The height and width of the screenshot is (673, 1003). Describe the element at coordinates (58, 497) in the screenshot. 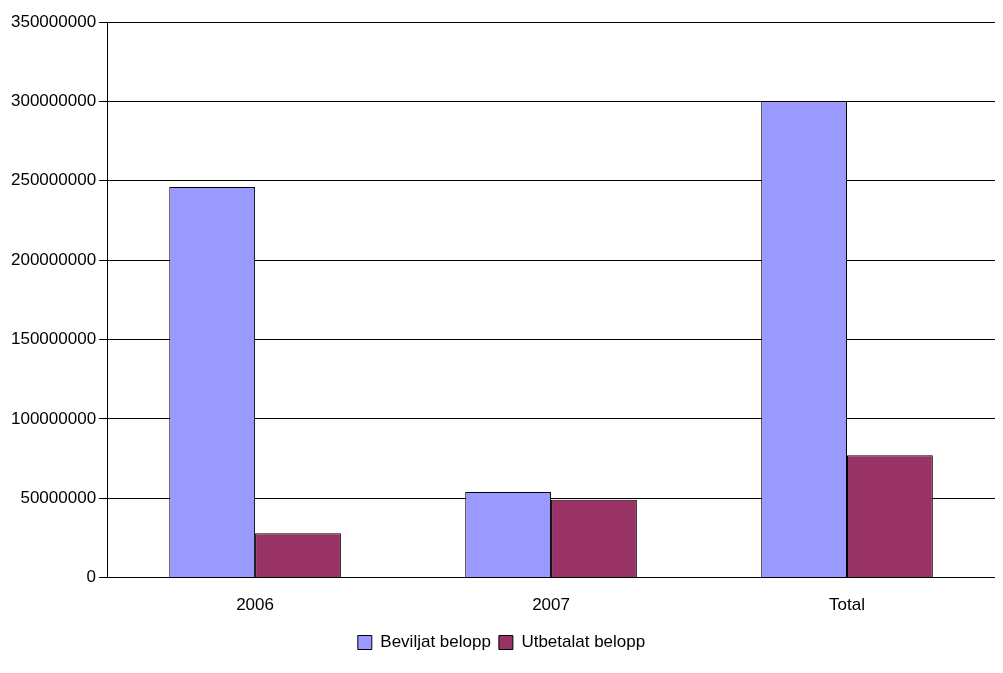

I see `y-tick-label: 50000000` at that location.